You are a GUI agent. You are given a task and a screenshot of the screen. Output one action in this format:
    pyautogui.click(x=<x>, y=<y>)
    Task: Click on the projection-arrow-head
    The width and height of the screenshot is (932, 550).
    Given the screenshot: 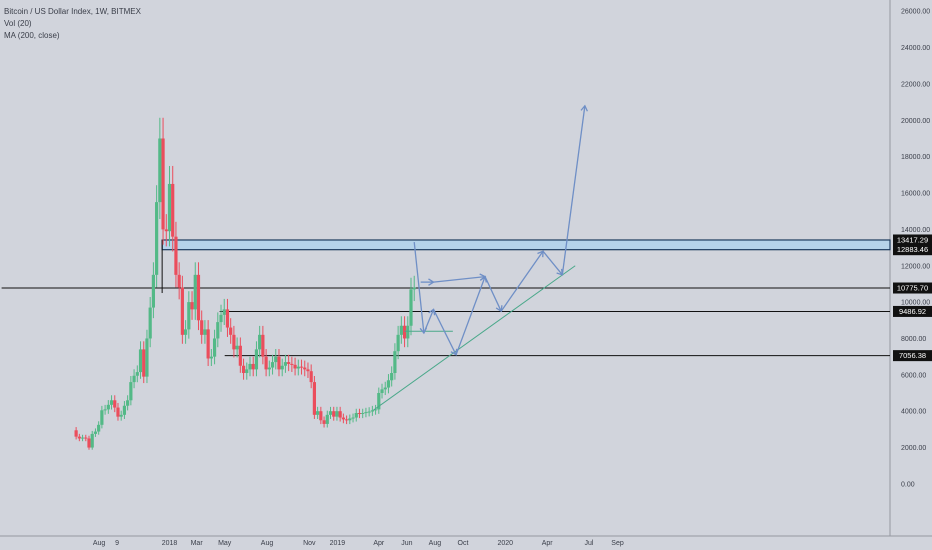 What is the action you would take?
    pyautogui.click(x=483, y=277)
    